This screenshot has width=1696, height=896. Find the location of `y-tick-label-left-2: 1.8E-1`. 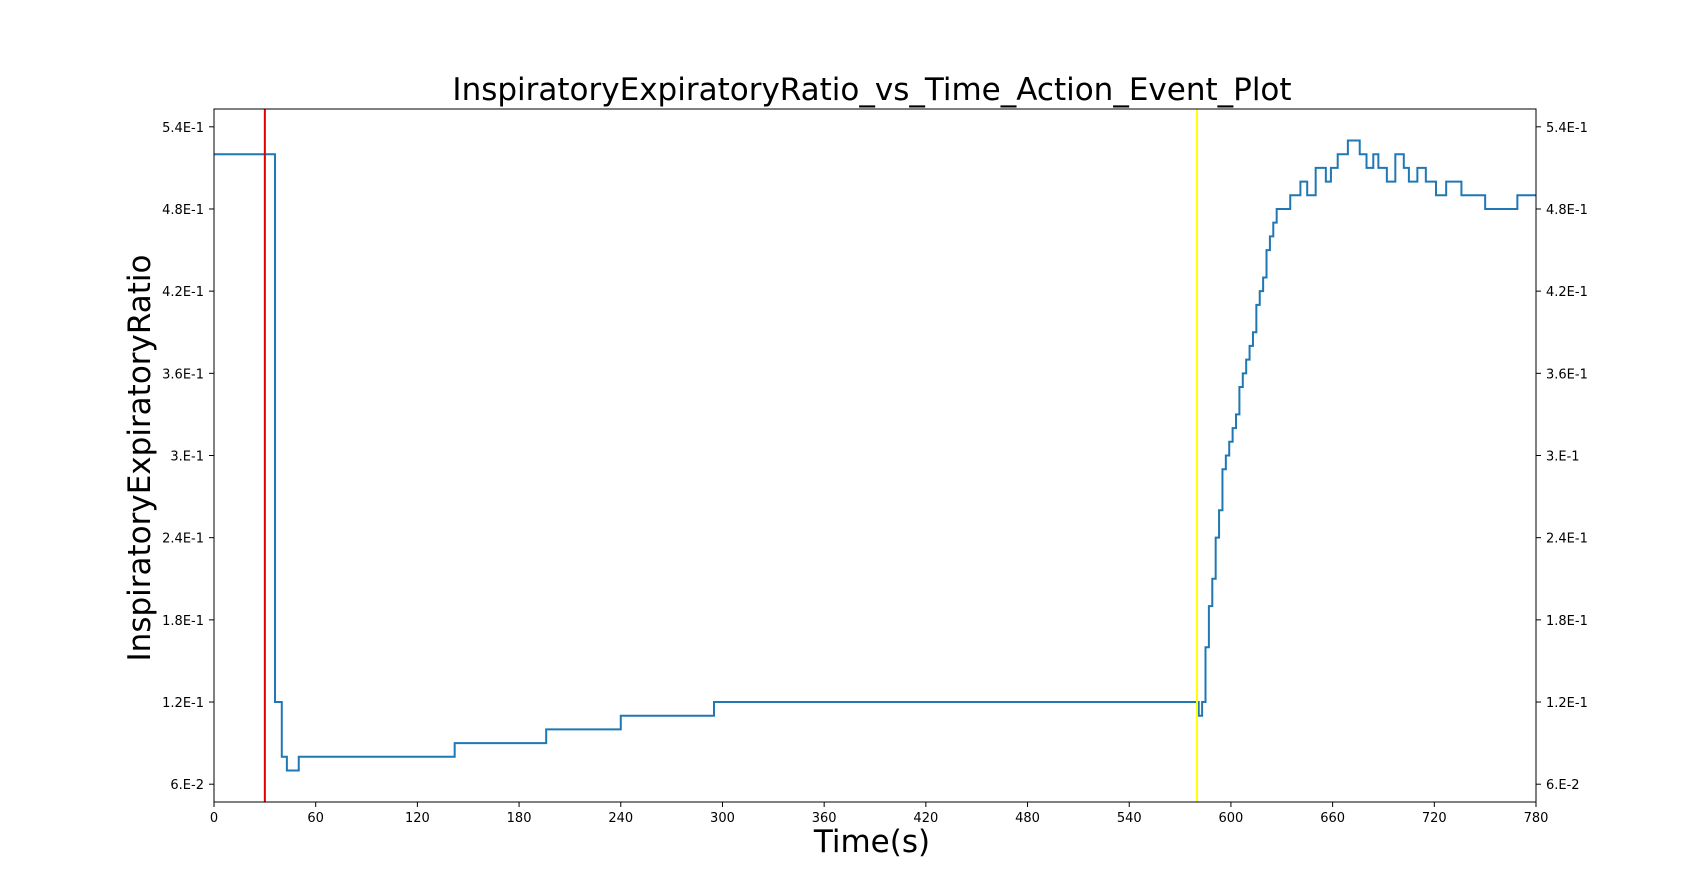

y-tick-label-left-2: 1.8E-1 is located at coordinates (183, 621).